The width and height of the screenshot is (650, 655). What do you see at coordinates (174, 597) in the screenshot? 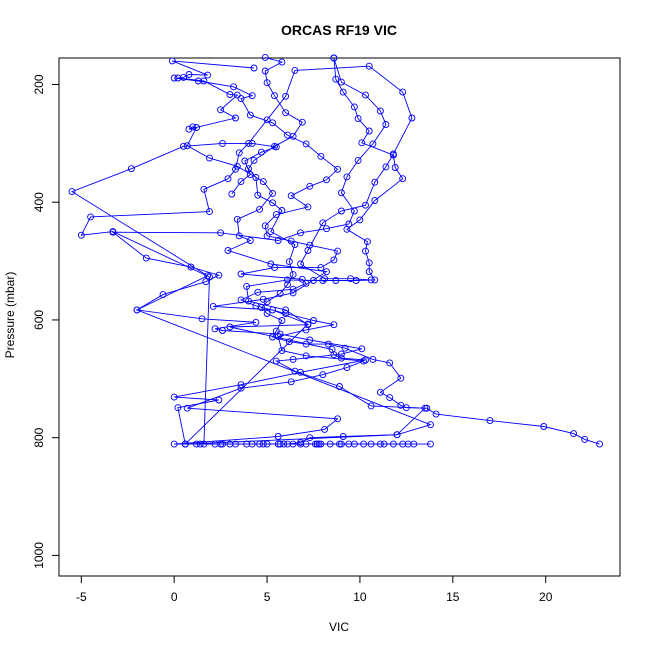
I see `x-tick-label: 0` at bounding box center [174, 597].